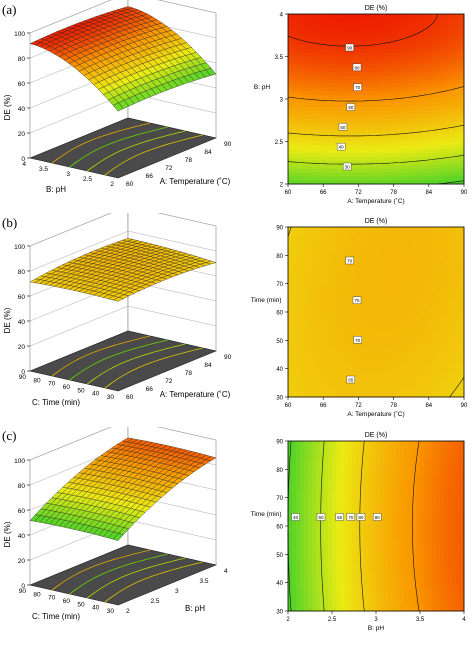 Image resolution: width=474 pixels, height=647 pixels. What do you see at coordinates (282, 16) in the screenshot?
I see `y-tick-label: 4` at bounding box center [282, 16].